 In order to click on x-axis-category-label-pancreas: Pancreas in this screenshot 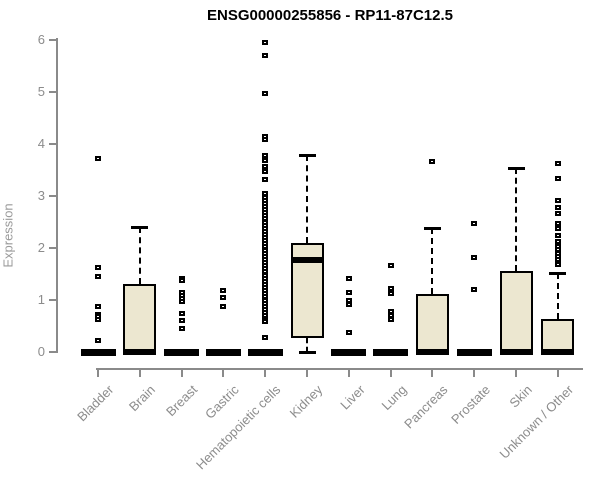, I will do `click(426, 407)`.